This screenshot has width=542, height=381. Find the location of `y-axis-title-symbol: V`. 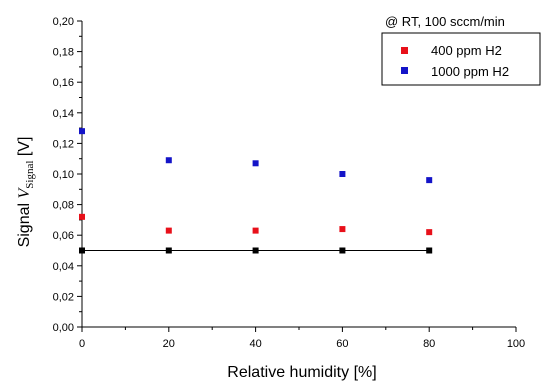

y-axis-title-symbol: V is located at coordinates (24, 193).